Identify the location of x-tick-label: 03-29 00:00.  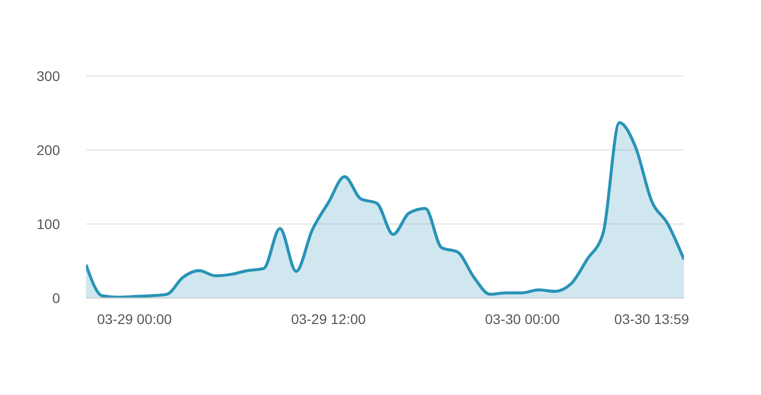
(134, 318).